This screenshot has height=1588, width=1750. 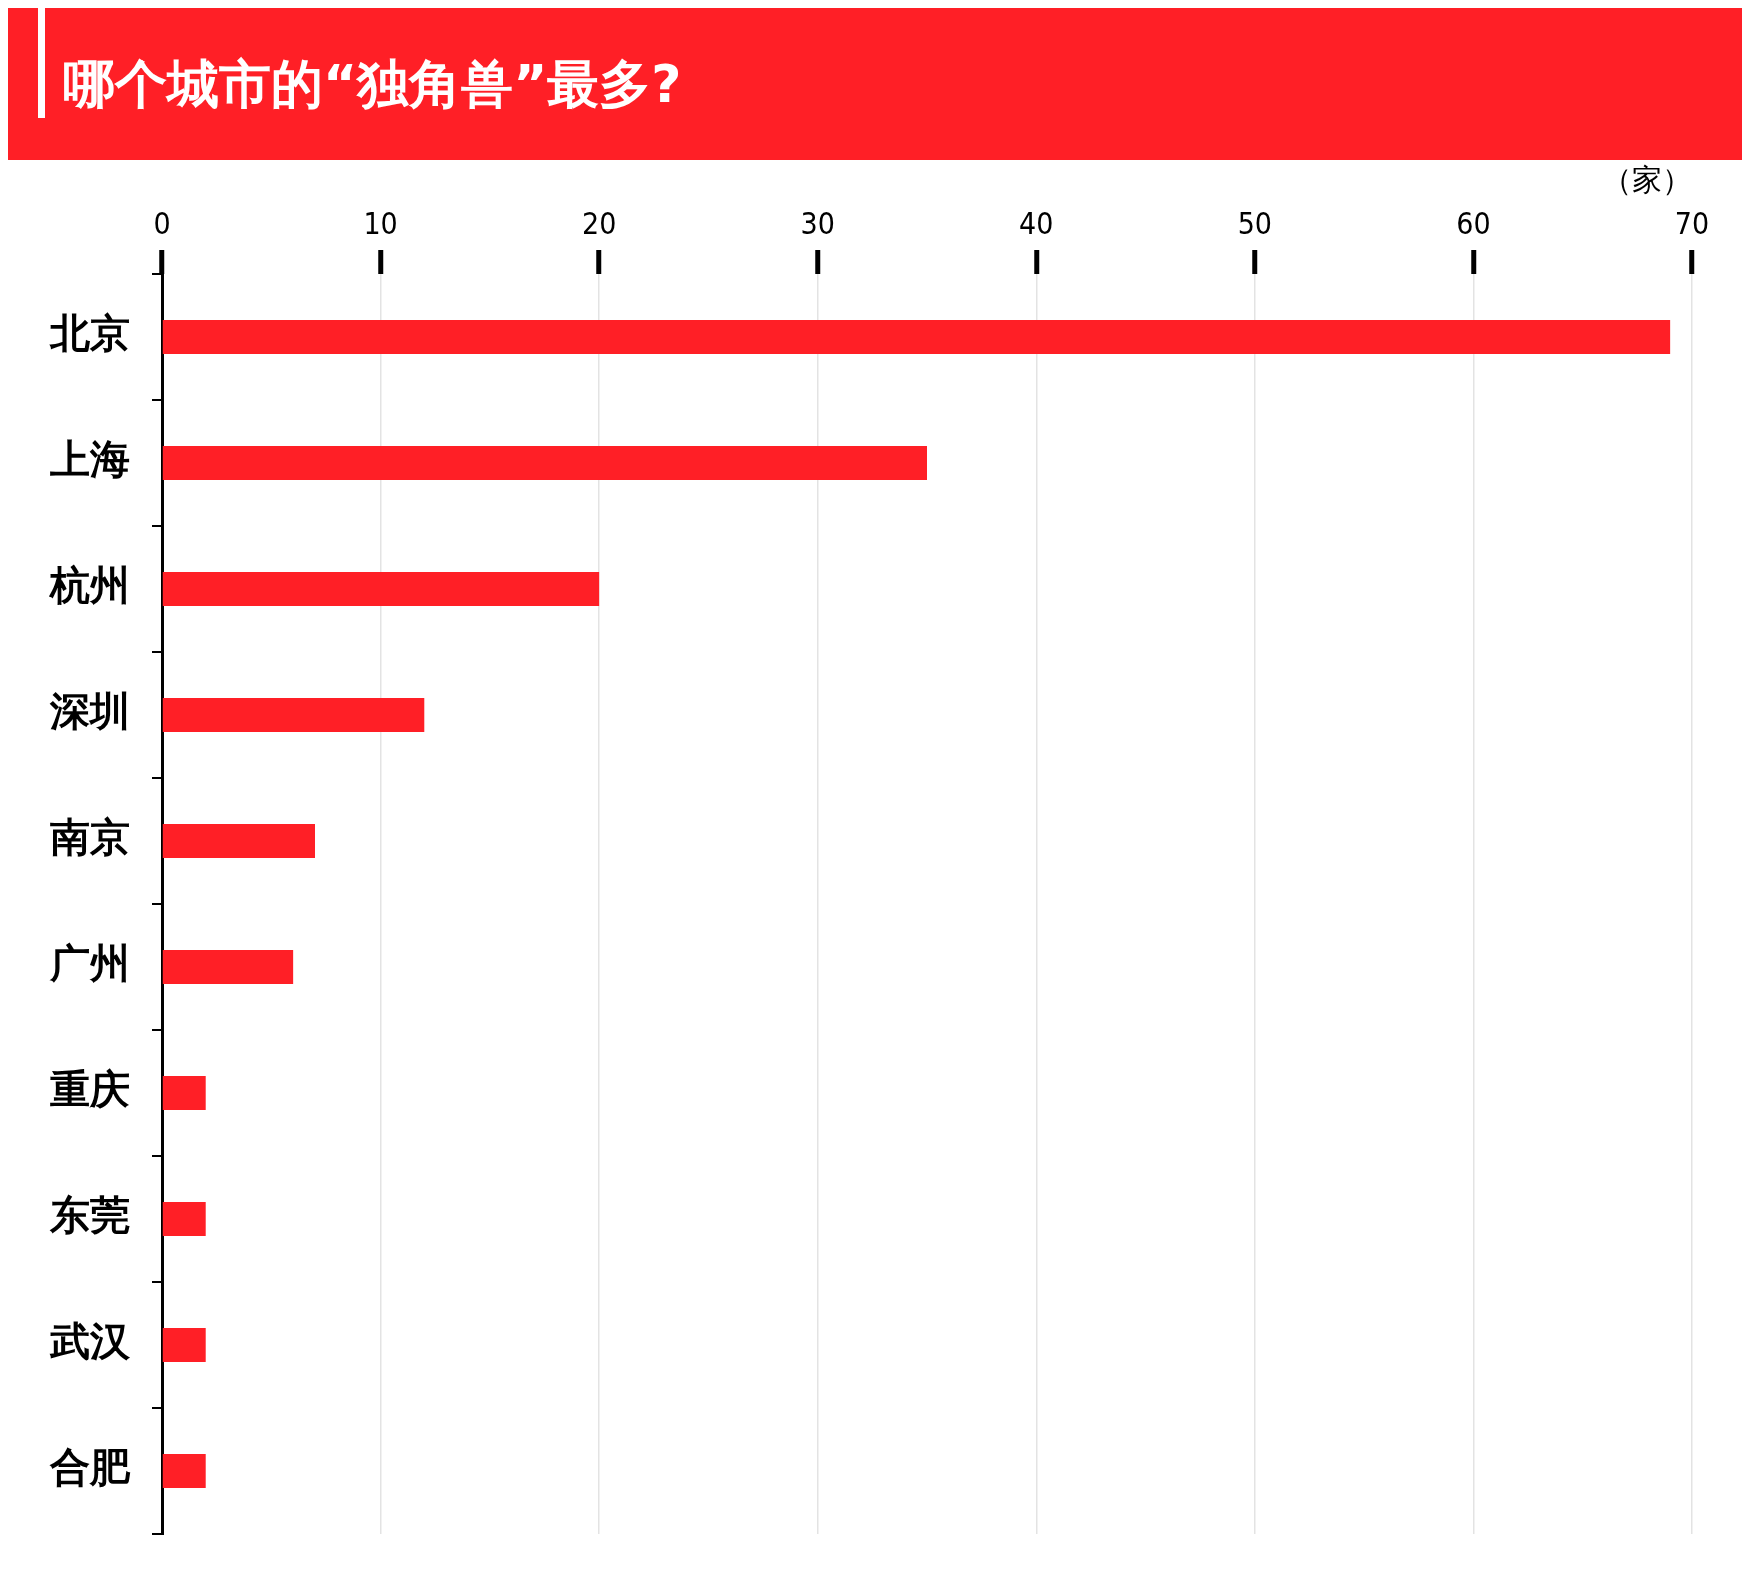 I want to click on x-tick-label: 40, so click(x=1036, y=223).